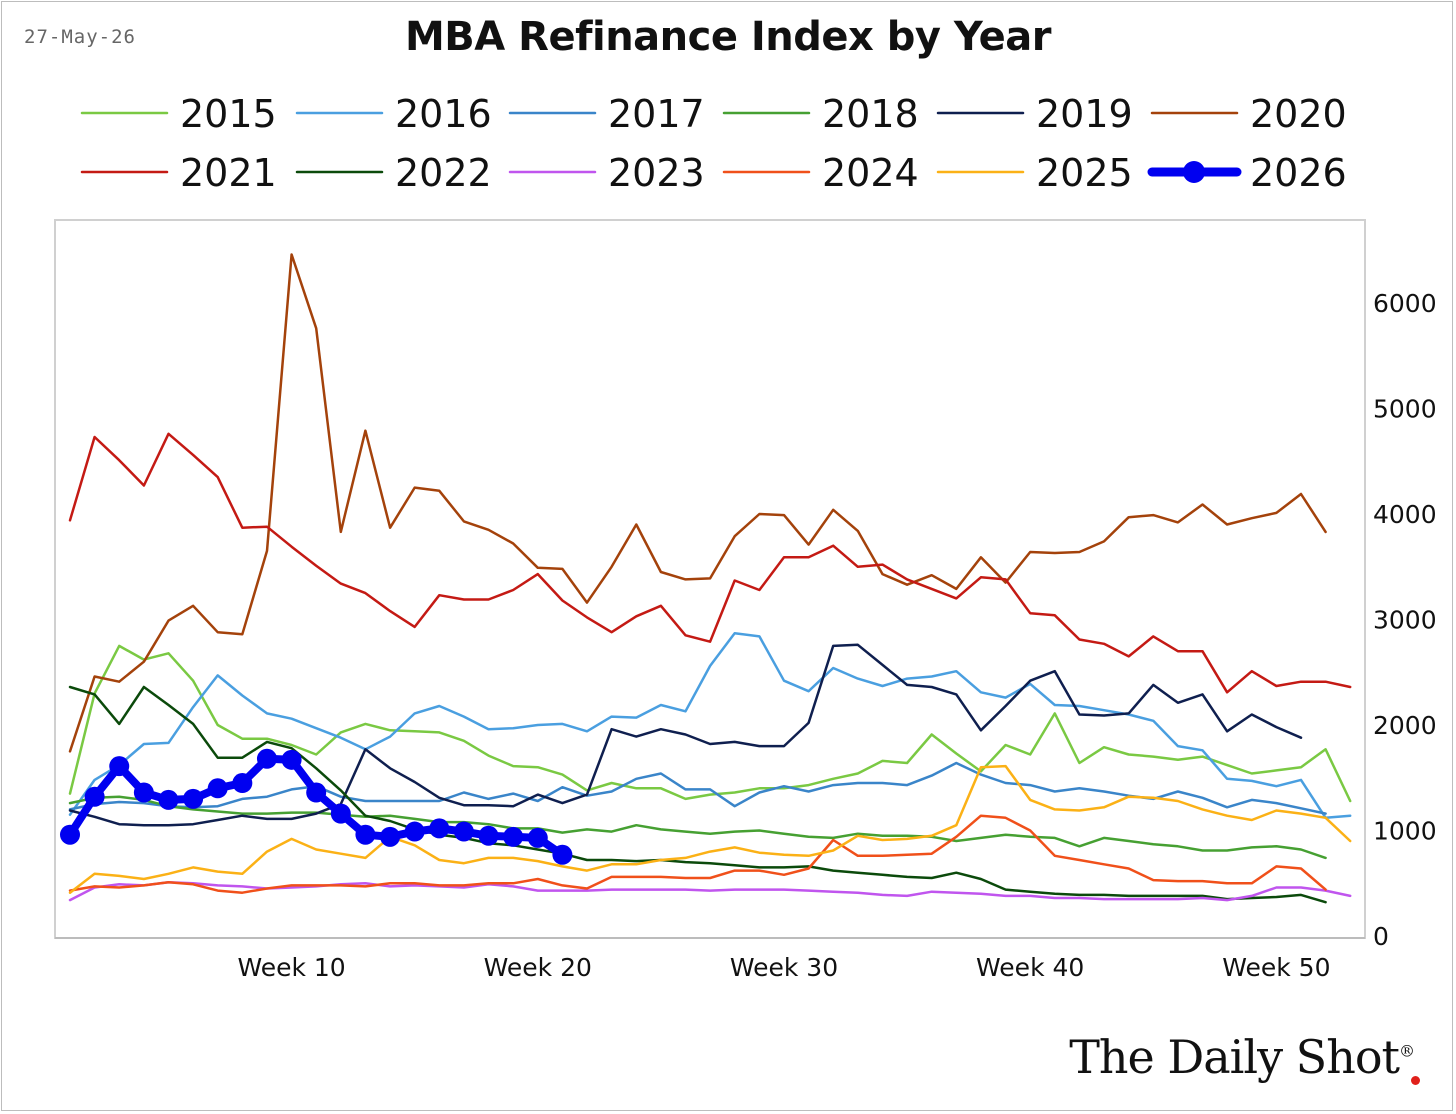 This screenshot has height=1114, width=1456. I want to click on brand-dot-icon, so click(1415, 1080).